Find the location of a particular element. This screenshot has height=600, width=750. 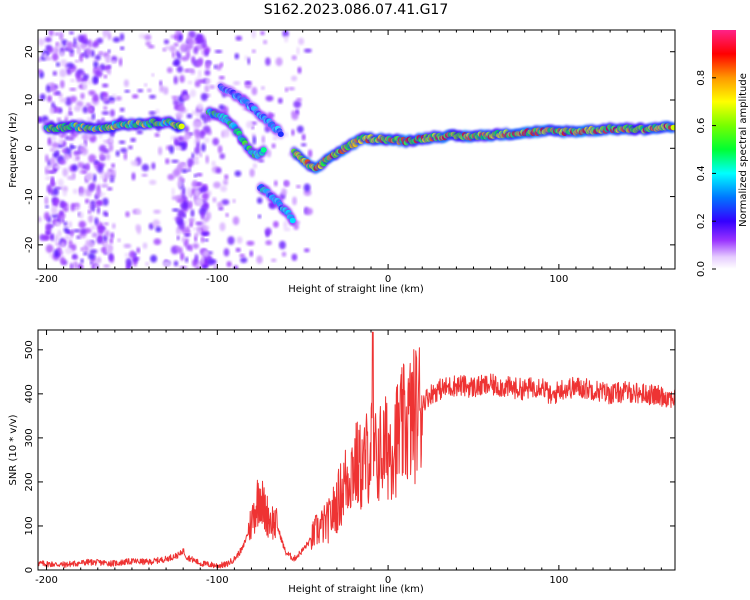

colorbar-tick-label: 0.6 is located at coordinates (701, 126).